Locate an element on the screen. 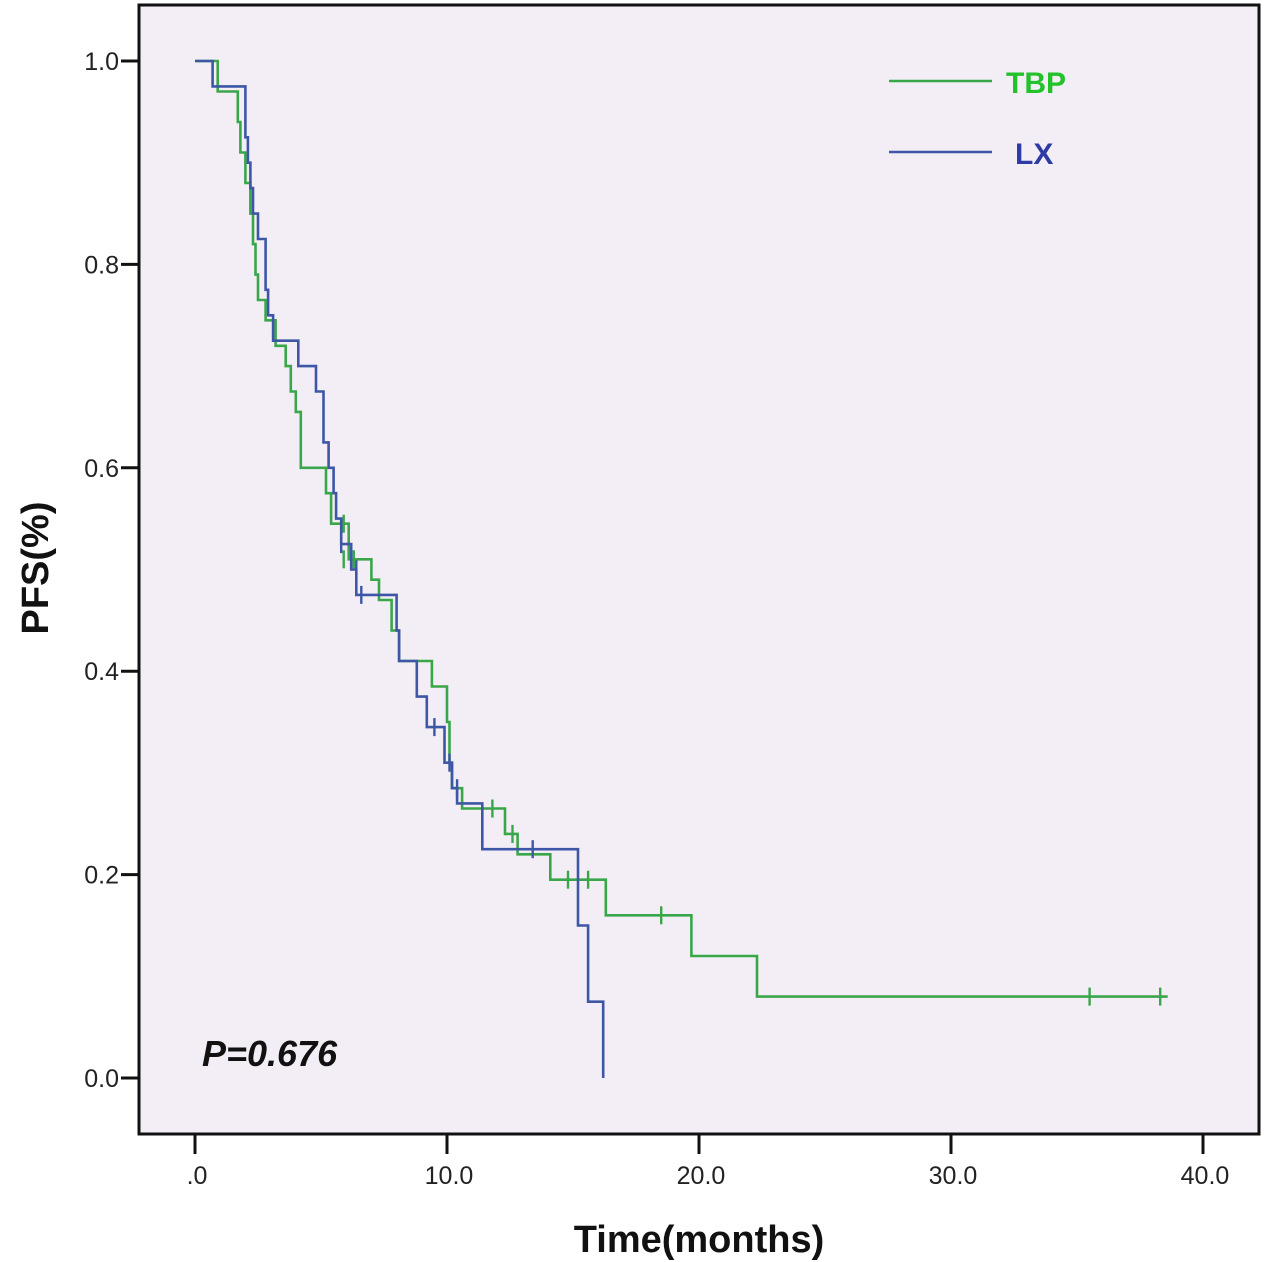  x-tick-label: 30.0 is located at coordinates (953, 1176).